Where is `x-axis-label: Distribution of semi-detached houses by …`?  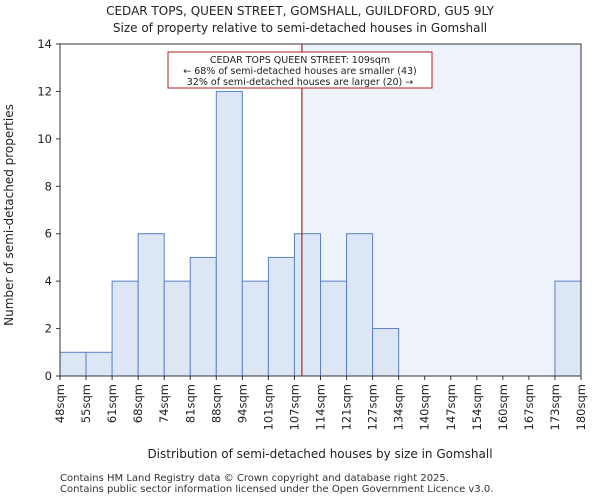 x-axis-label: Distribution of semi-detached houses by … is located at coordinates (319, 454).